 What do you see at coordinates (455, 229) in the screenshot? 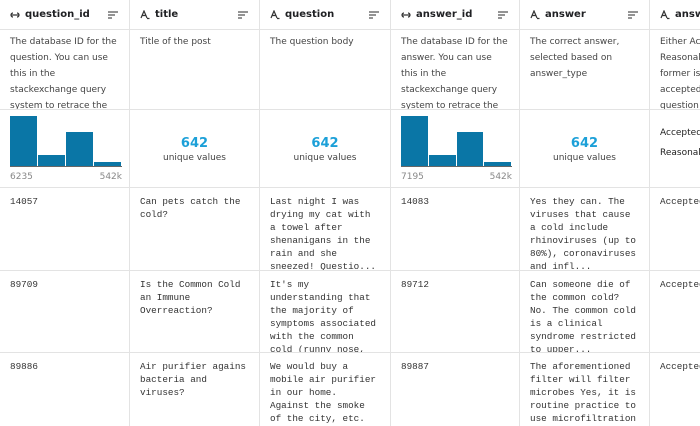
I see `table-cell: 14083` at bounding box center [455, 229].